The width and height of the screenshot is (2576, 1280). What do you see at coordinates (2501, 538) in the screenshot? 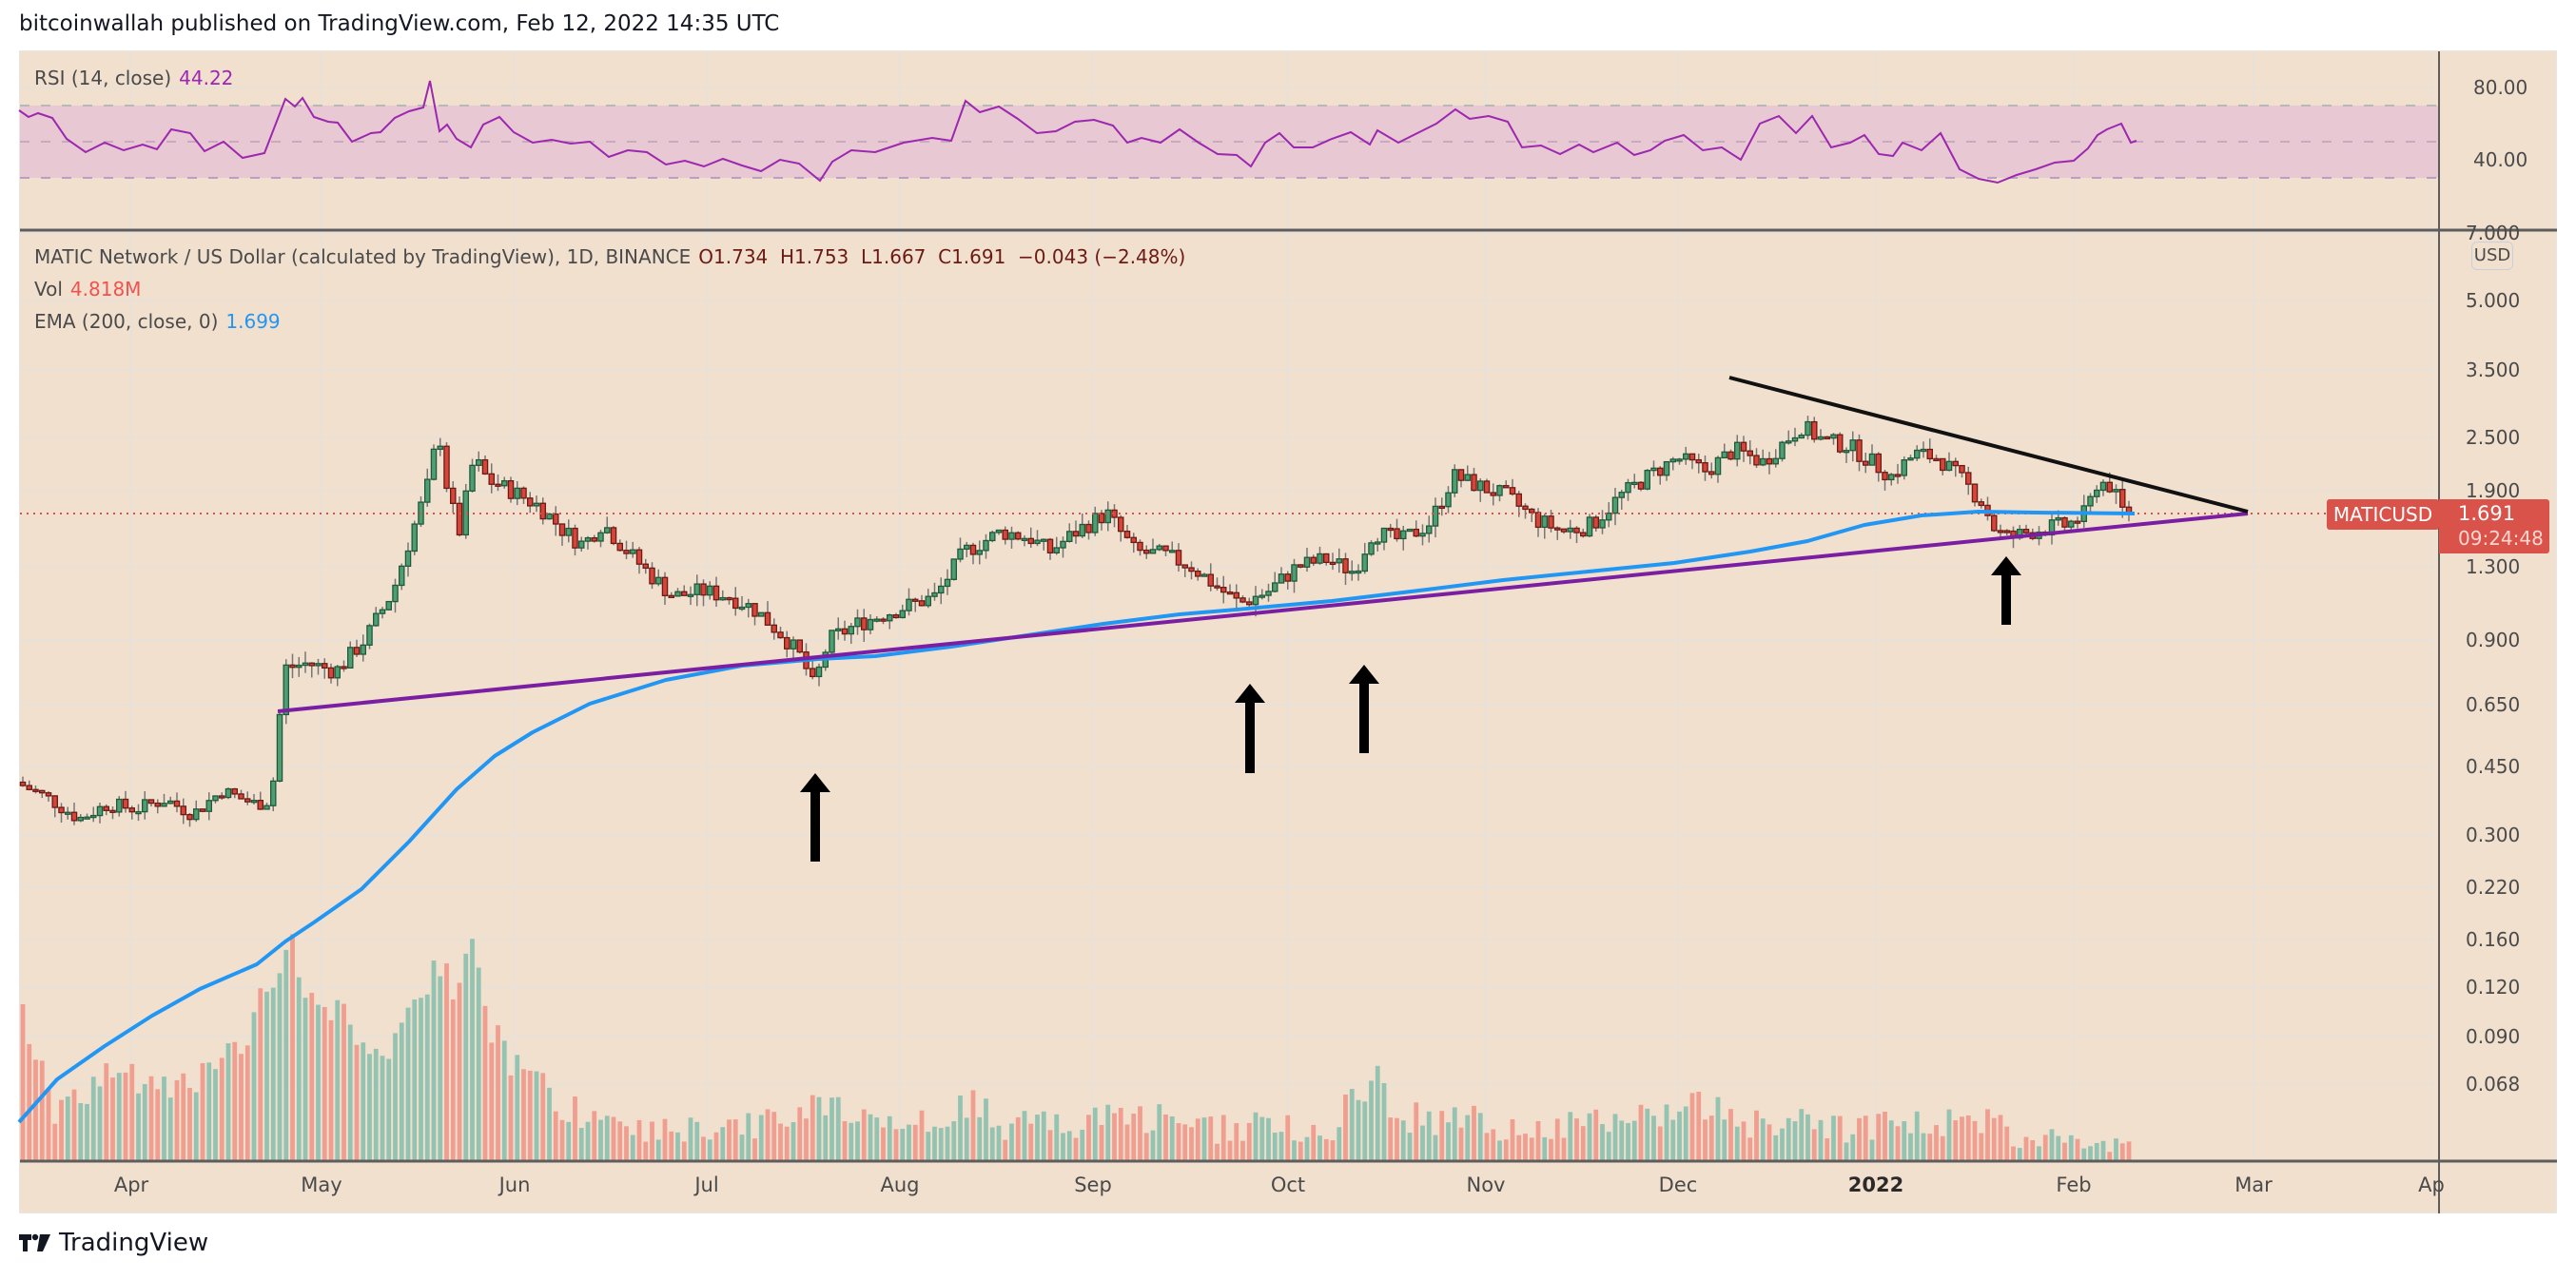
I see `bar-countdown: 09:24:48` at bounding box center [2501, 538].